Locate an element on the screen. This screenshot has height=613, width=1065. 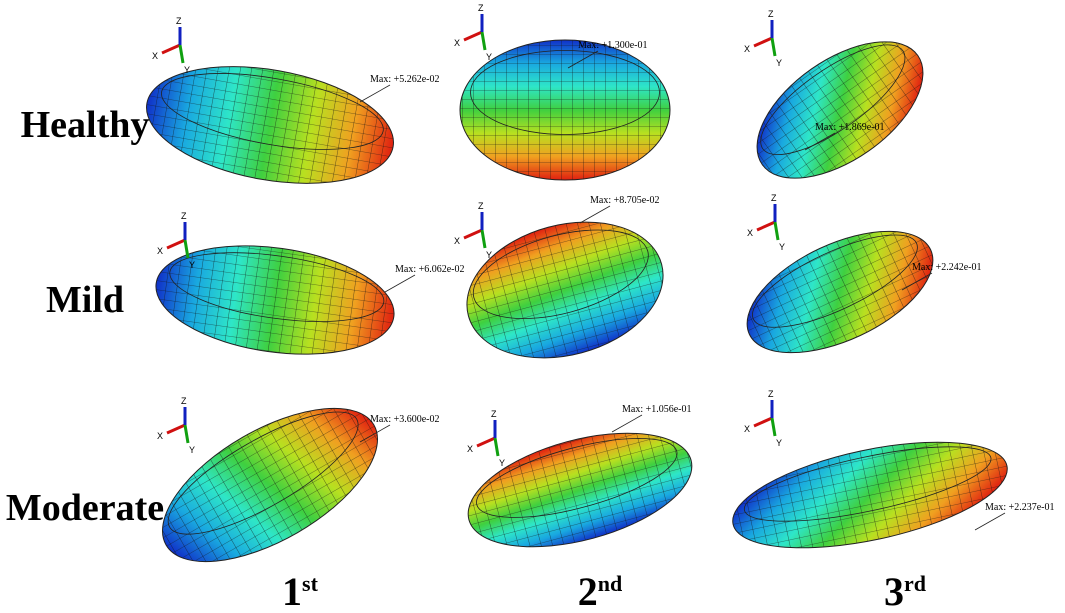
column-label-base: 3 is located at coordinates (894, 591).